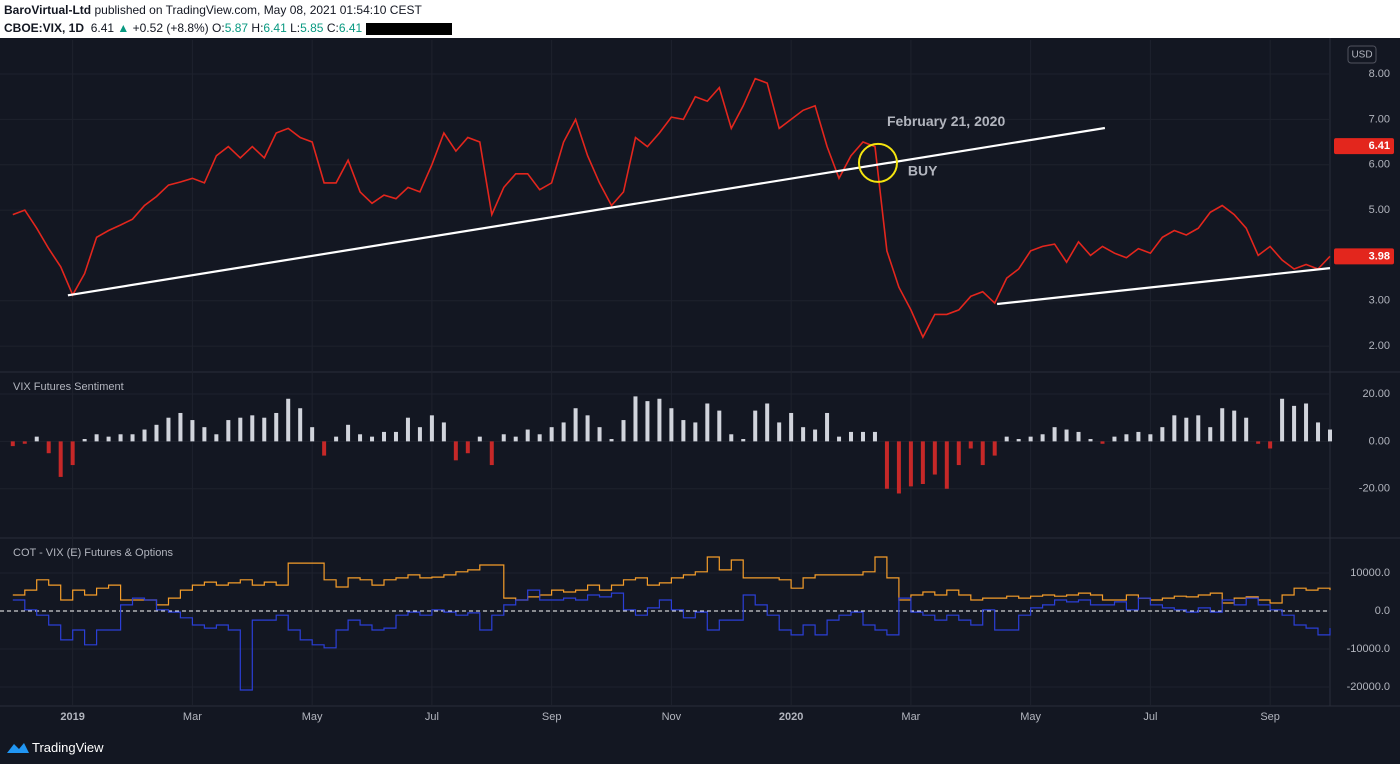  What do you see at coordinates (1379, 256) in the screenshot?
I see `last-price-label: 3.98` at bounding box center [1379, 256].